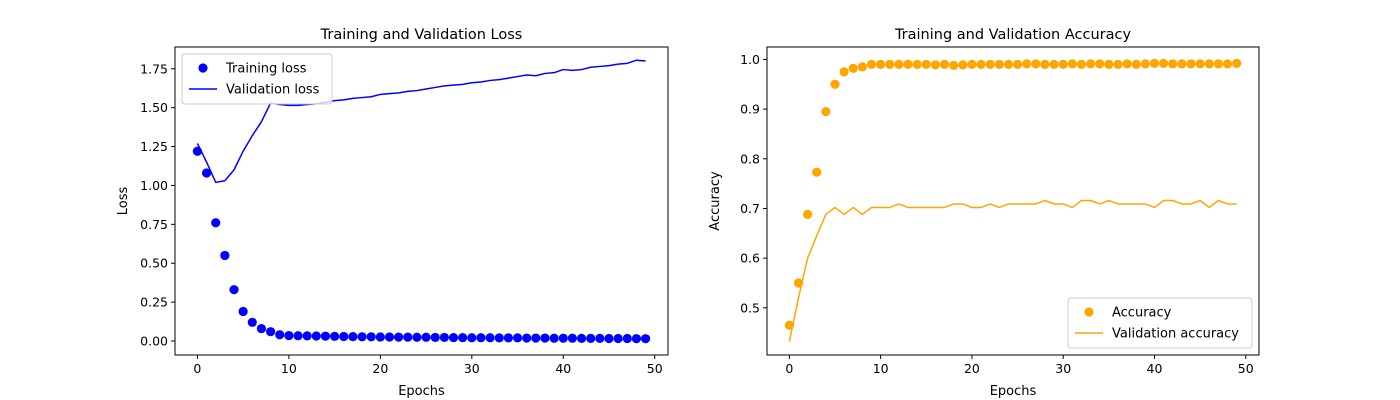 This screenshot has height=400, width=1400. What do you see at coordinates (750, 59) in the screenshot?
I see `y-tick-label: 1.0` at bounding box center [750, 59].